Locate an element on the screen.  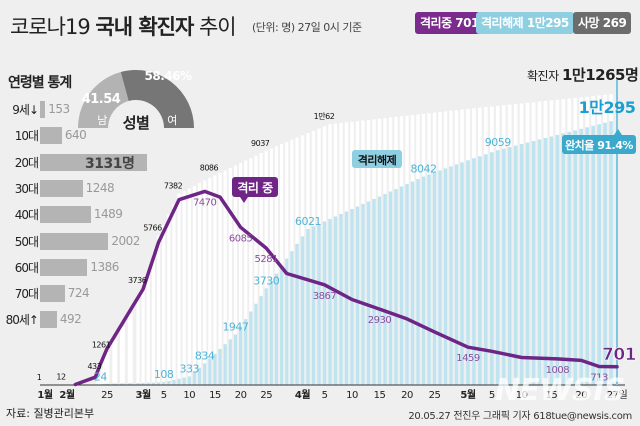
age-label: 40대 is located at coordinates (26, 215).